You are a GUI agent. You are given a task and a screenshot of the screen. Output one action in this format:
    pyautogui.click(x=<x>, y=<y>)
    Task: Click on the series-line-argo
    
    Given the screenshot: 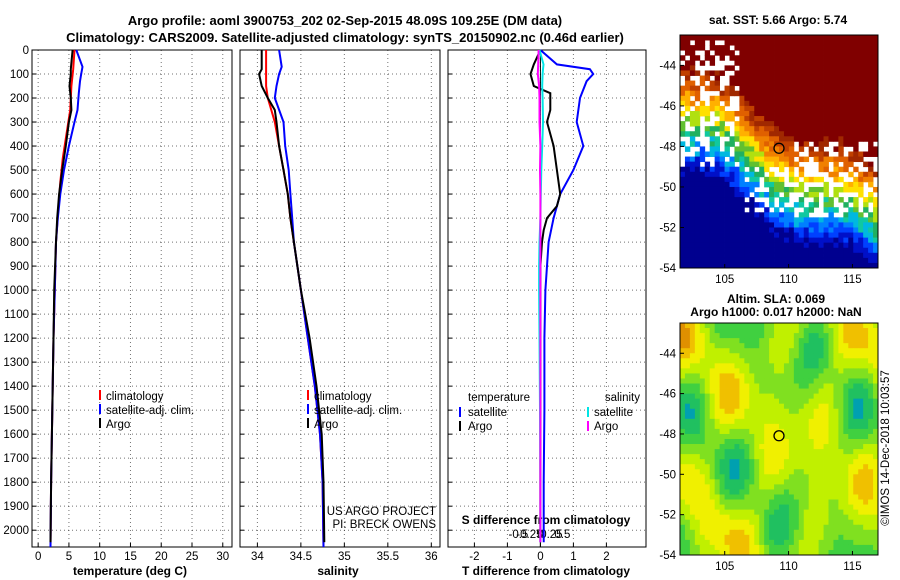 What is the action you would take?
    pyautogui.click(x=61, y=296)
    